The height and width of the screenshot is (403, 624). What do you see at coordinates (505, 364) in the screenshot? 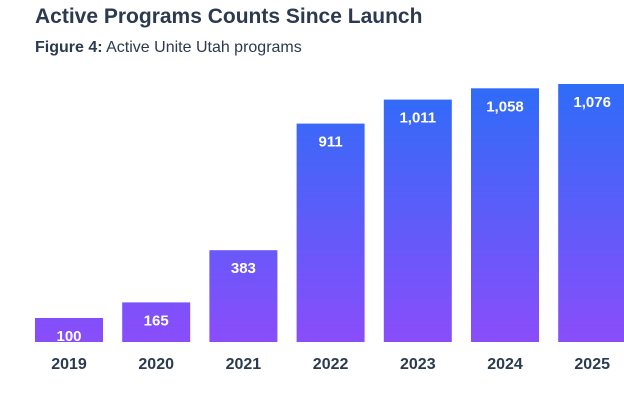
I see `x-tick-2024: 2024` at bounding box center [505, 364].